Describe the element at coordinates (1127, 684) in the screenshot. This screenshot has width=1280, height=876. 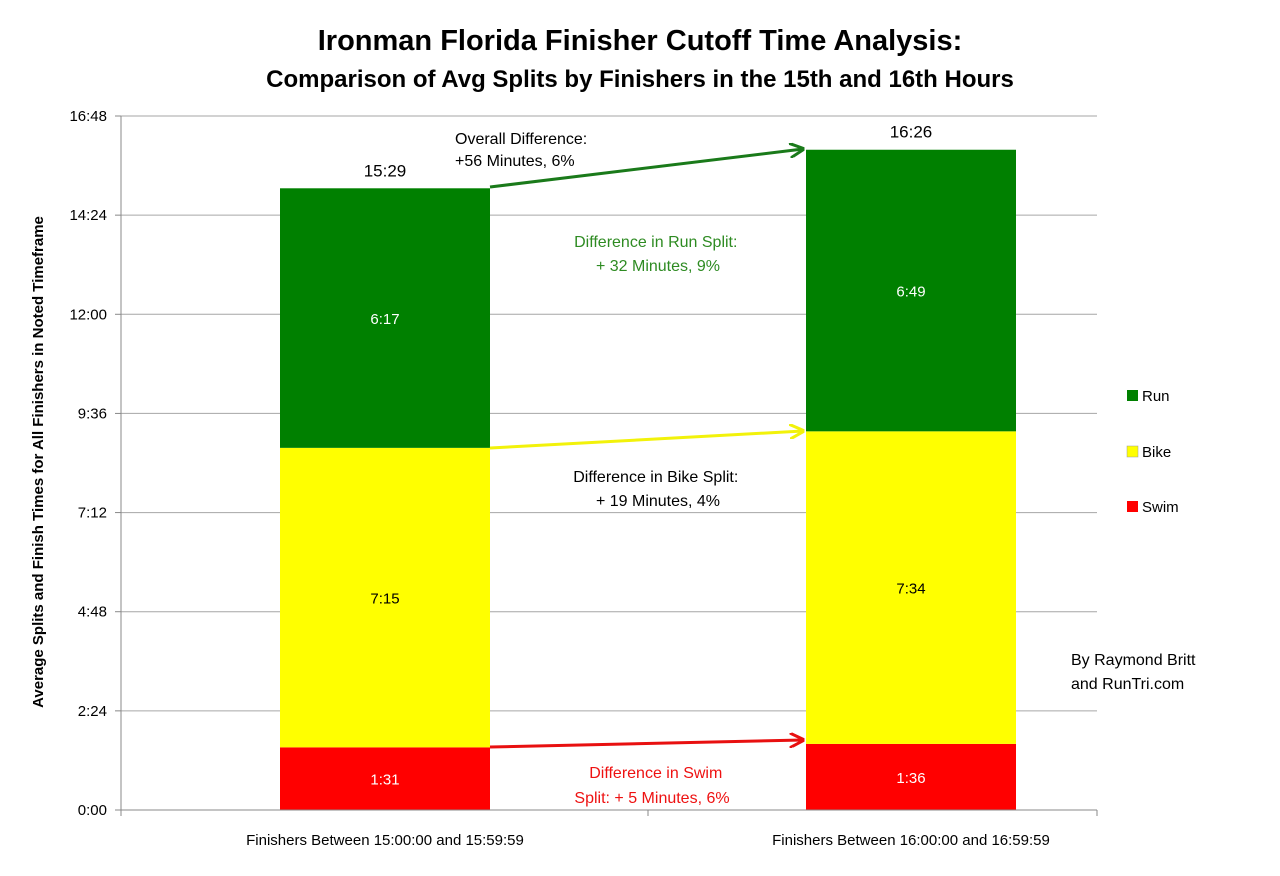
I see `credit-line-2: and RunTri.com` at that location.